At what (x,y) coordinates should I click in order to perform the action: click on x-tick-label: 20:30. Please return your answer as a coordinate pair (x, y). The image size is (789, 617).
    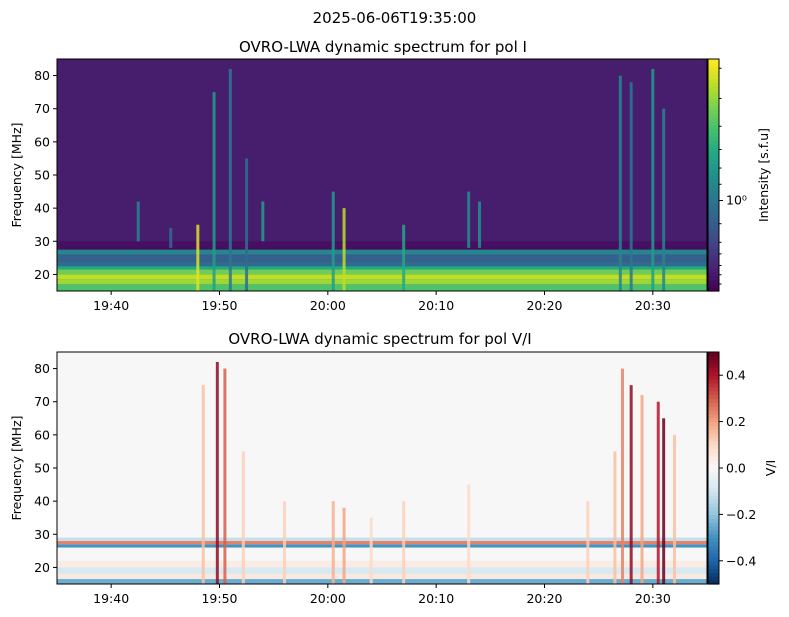
    Looking at the image, I should click on (653, 598).